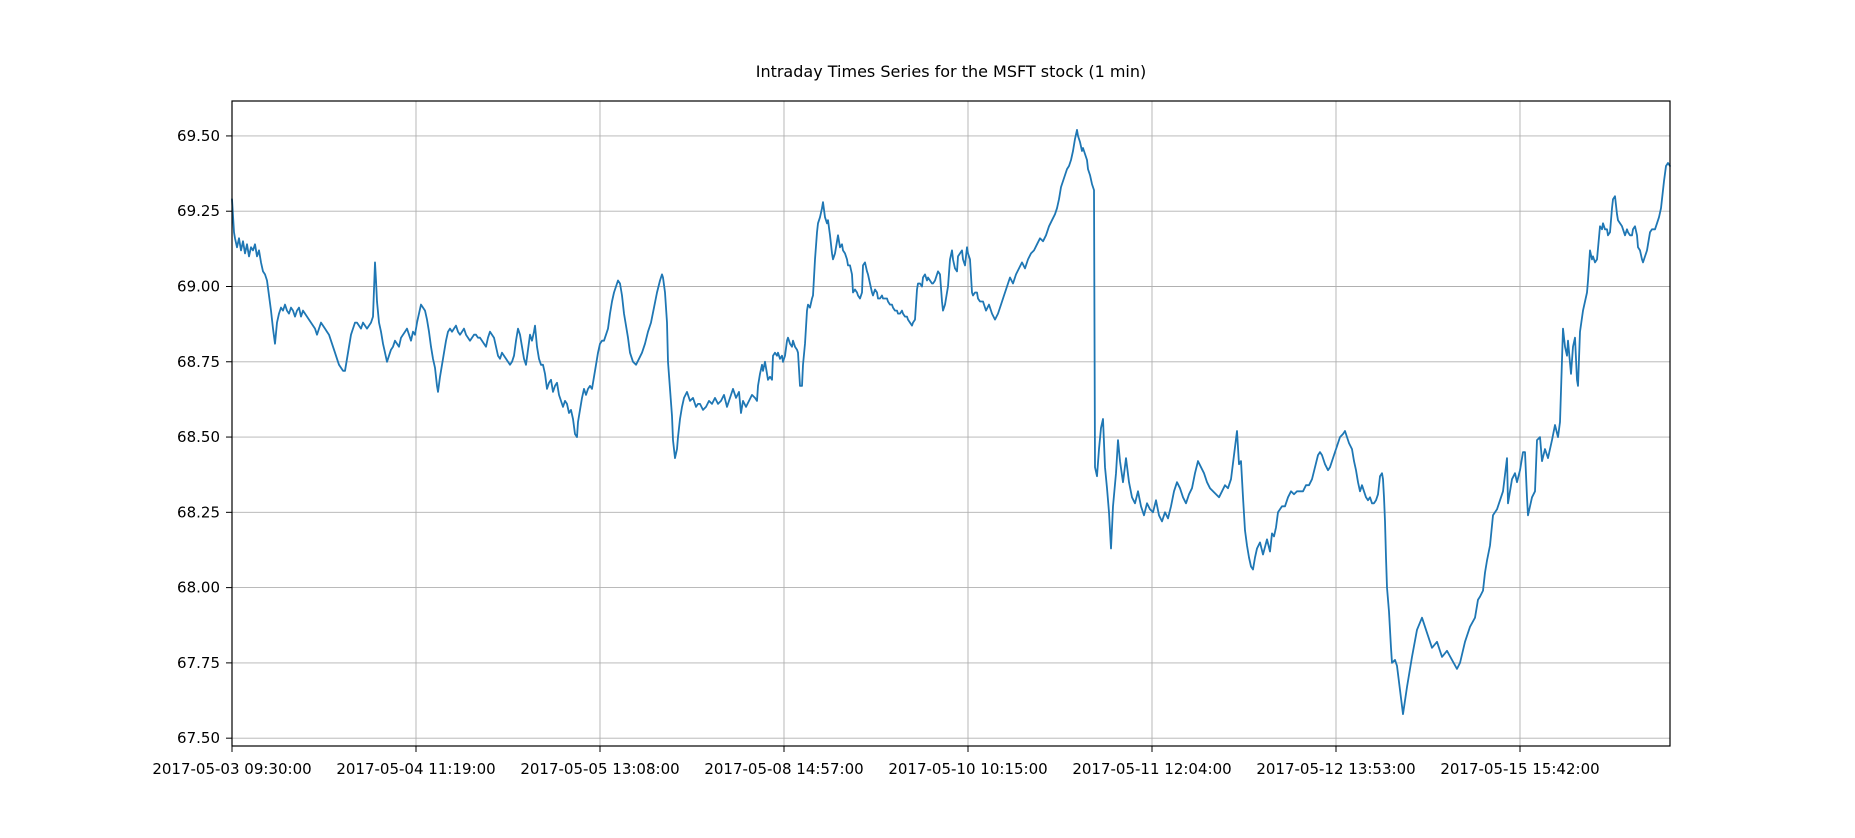 The height and width of the screenshot is (838, 1855). What do you see at coordinates (231, 769) in the screenshot?
I see `x-tick-label: 2017-05-03 09:30:00` at bounding box center [231, 769].